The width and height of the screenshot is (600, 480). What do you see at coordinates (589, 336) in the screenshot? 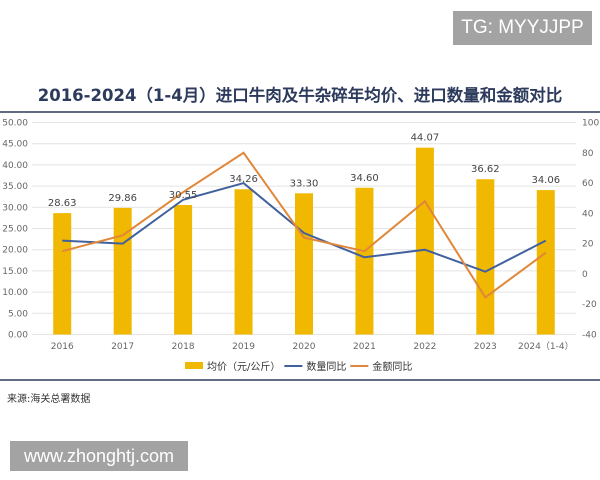
I see `right-tick-label: -40` at bounding box center [589, 336].